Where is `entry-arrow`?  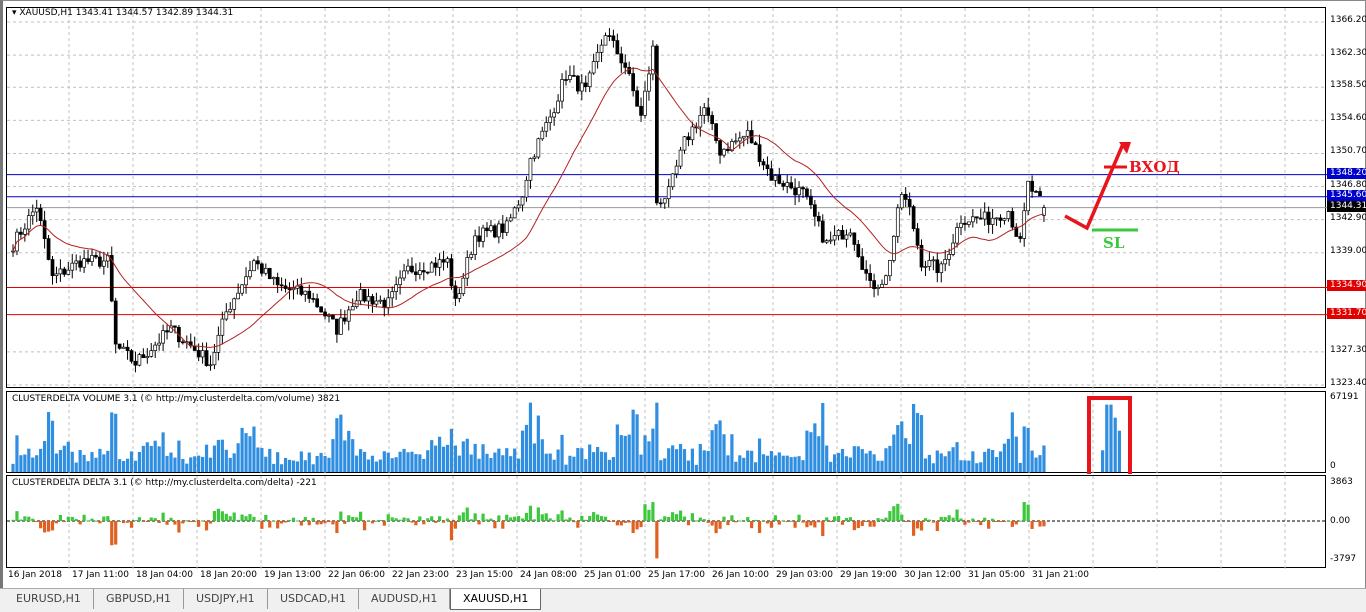
entry-arrow is located at coordinates (1094, 187).